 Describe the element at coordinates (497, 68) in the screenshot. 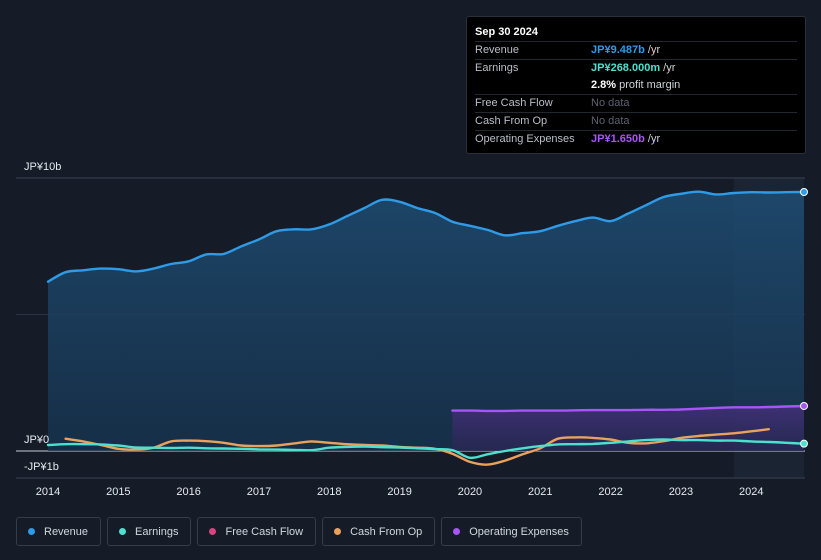

I see `tooltip-row-label: Earnings` at that location.